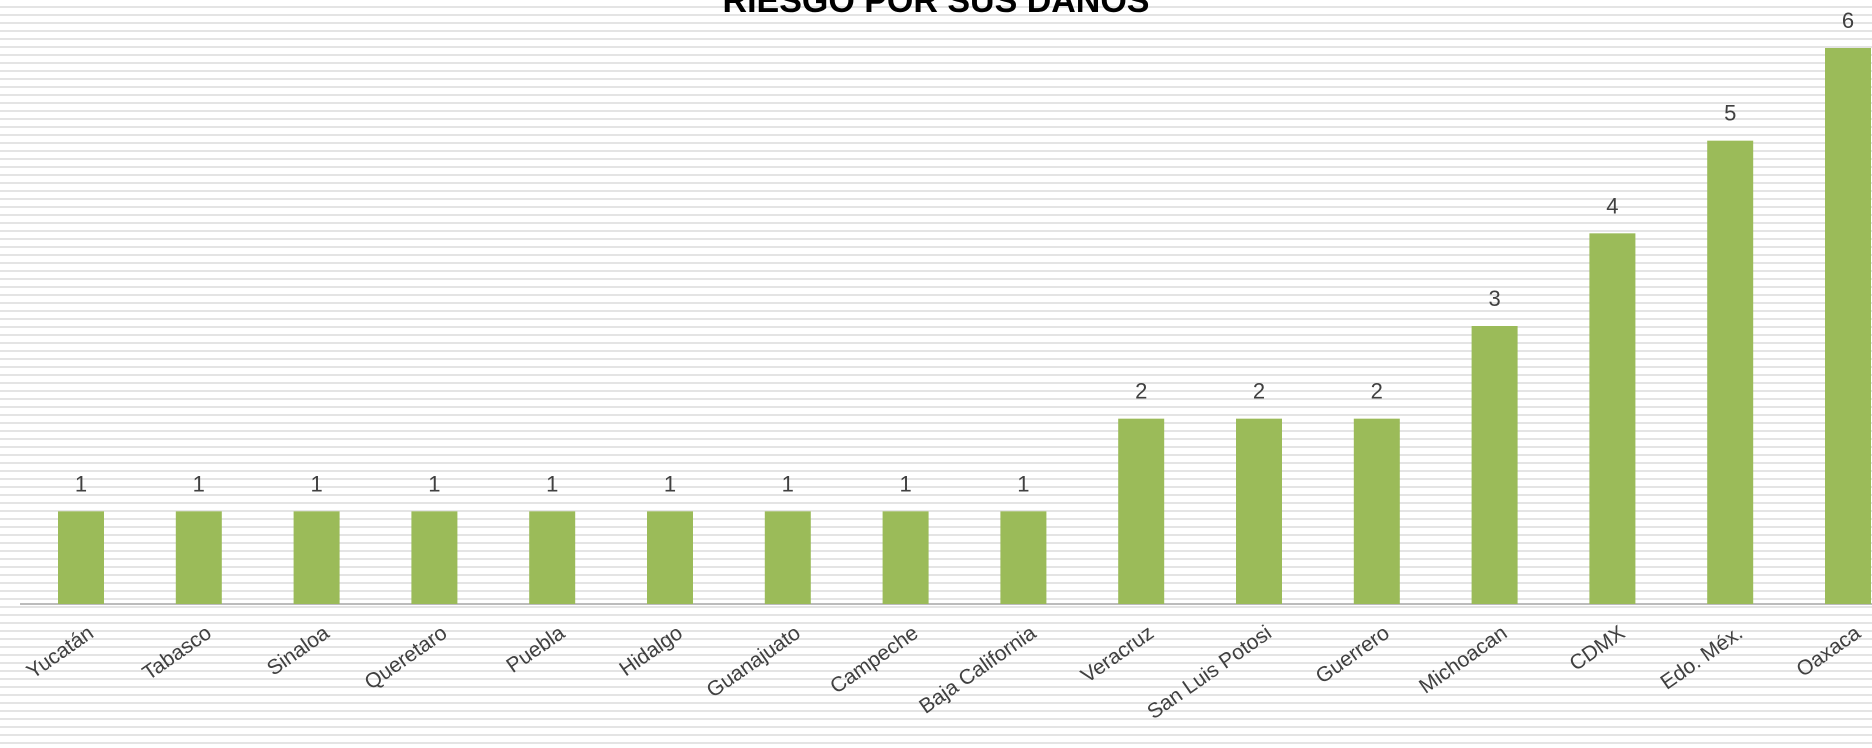  What do you see at coordinates (754, 661) in the screenshot?
I see `x-tick-label: Guanajuato` at bounding box center [754, 661].